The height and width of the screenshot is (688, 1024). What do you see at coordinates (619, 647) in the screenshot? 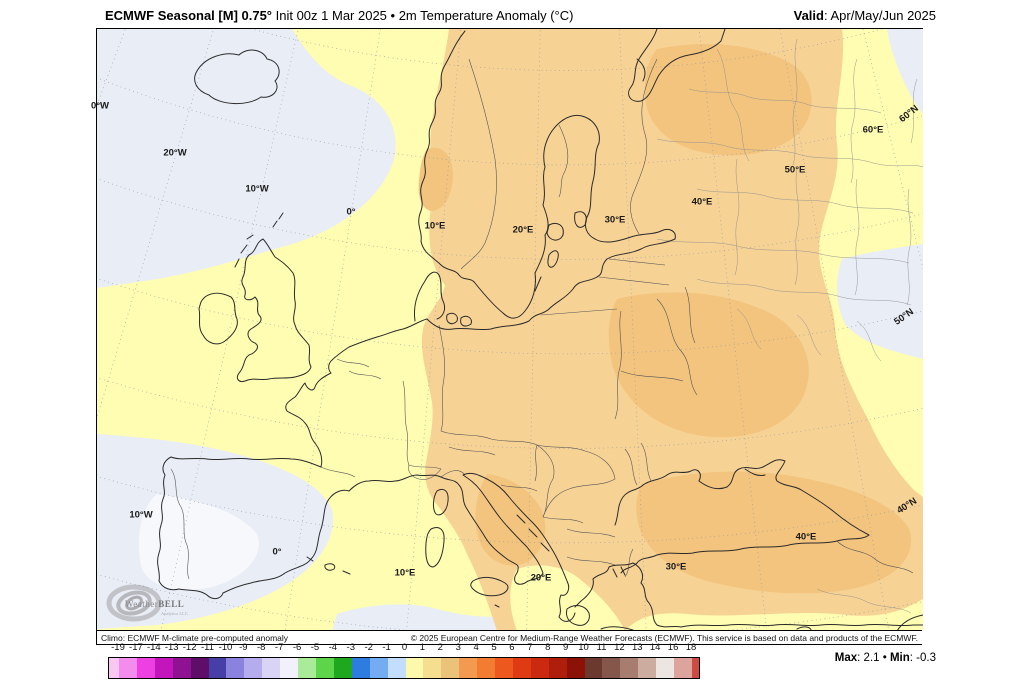
I see `colorbar-tick: 12` at bounding box center [619, 647].